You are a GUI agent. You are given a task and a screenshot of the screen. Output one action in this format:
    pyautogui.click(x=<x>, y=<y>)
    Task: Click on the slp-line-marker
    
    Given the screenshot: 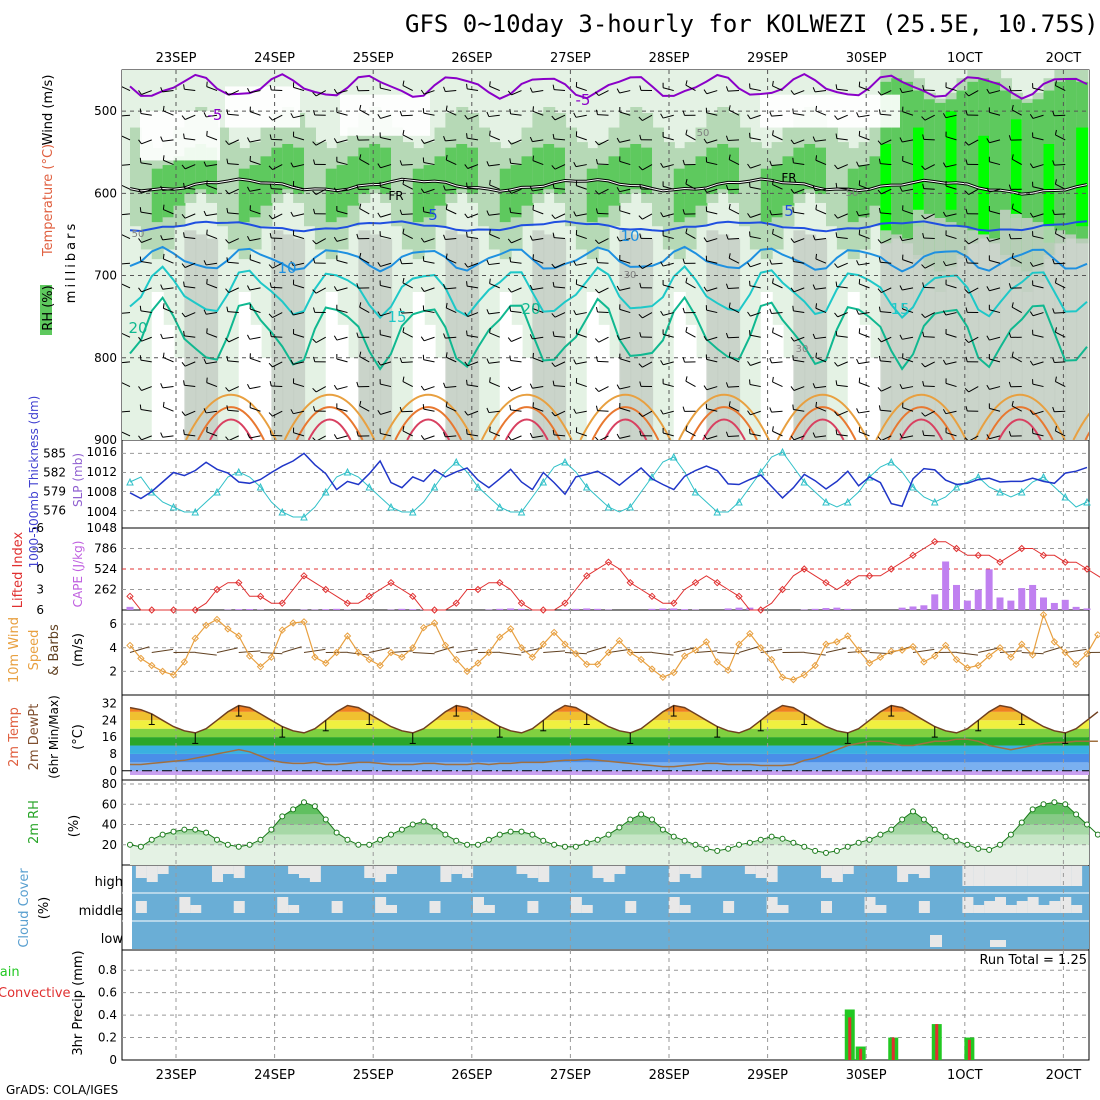 What is the action you would take?
    pyautogui.click(x=608, y=506)
    